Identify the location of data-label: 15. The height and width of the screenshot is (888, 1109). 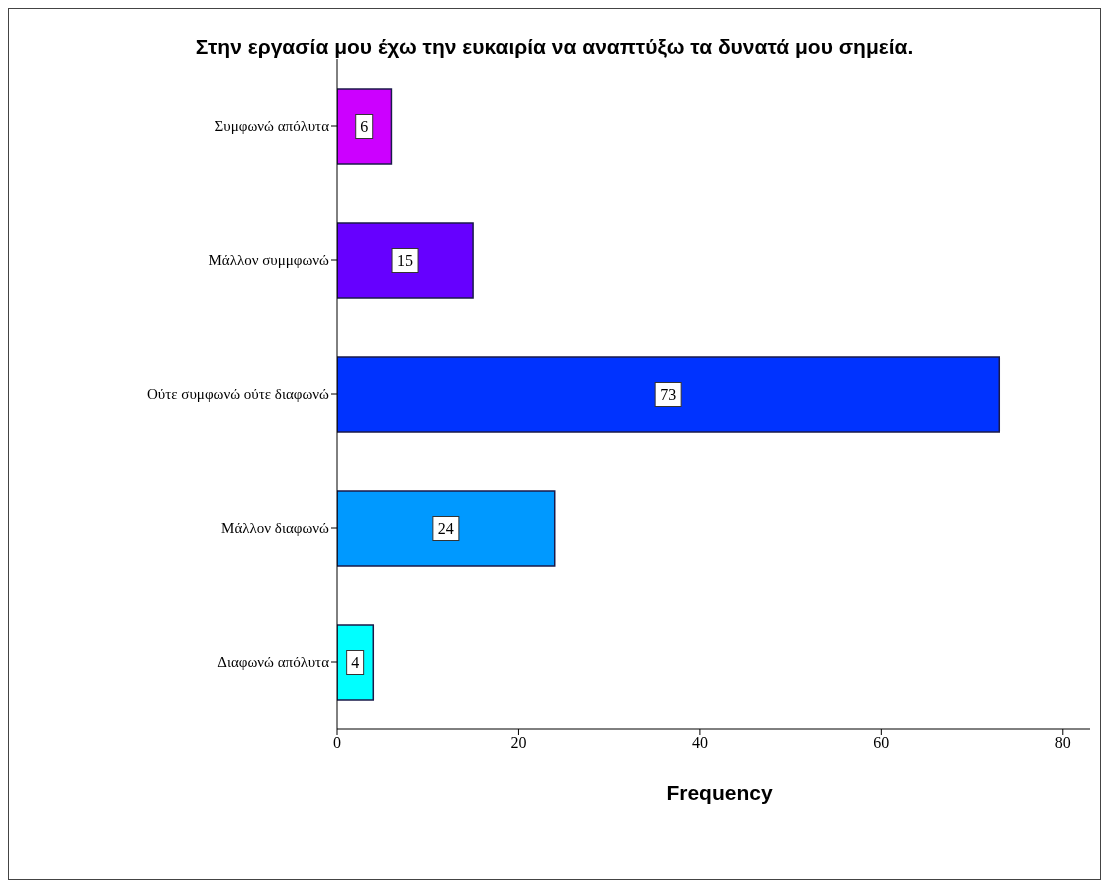
(405, 260).